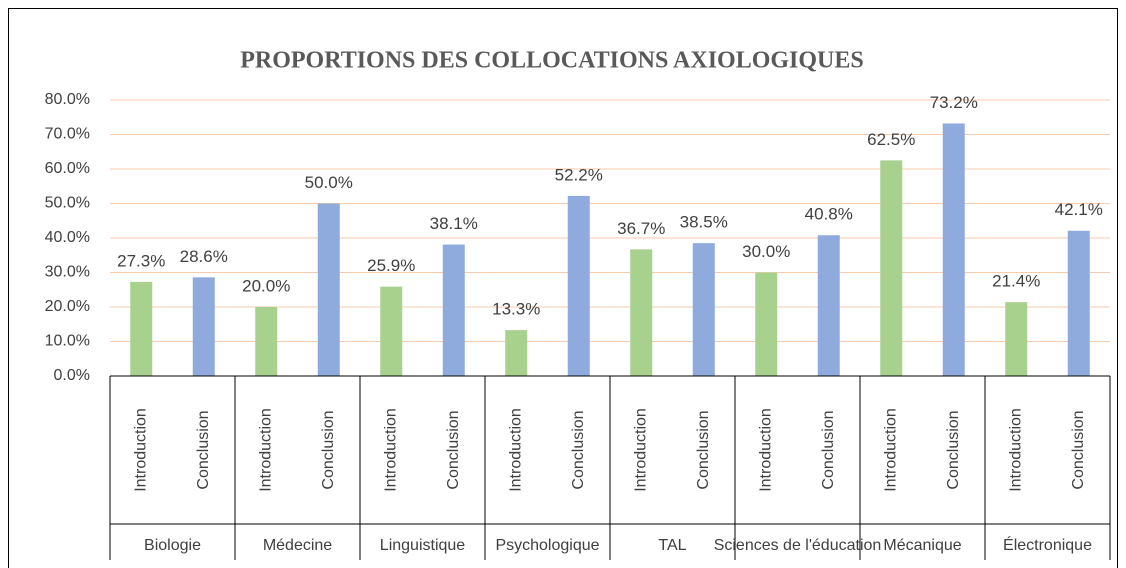 This screenshot has width=1126, height=568. What do you see at coordinates (829, 214) in the screenshot?
I see `data-label: 40.8%` at bounding box center [829, 214].